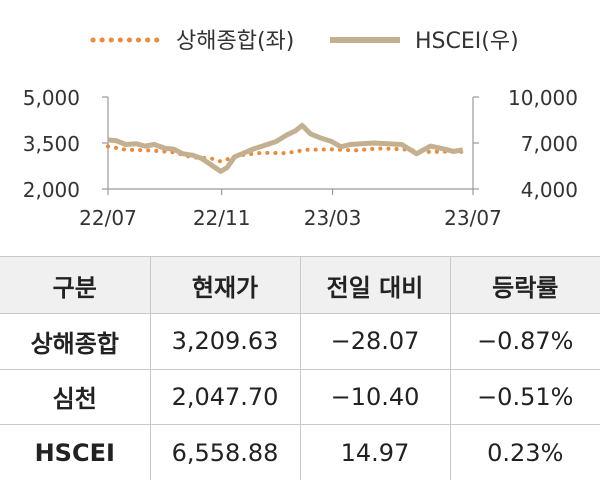  Describe the element at coordinates (467, 41) in the screenshot. I see `legend-label-hscei: HSCEI(우)` at that location.